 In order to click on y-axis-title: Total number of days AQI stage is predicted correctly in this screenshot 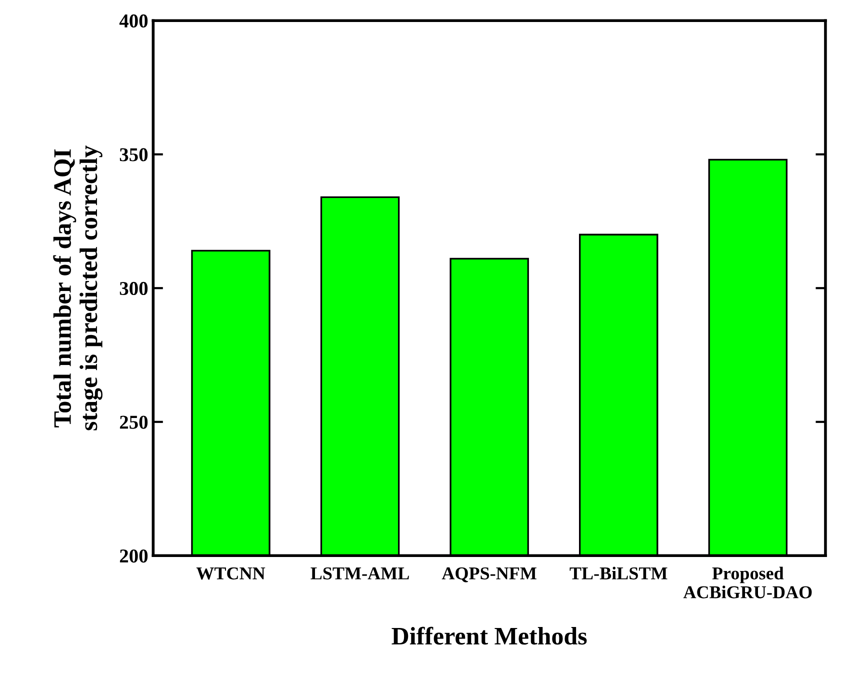, I will do `click(77, 287)`.